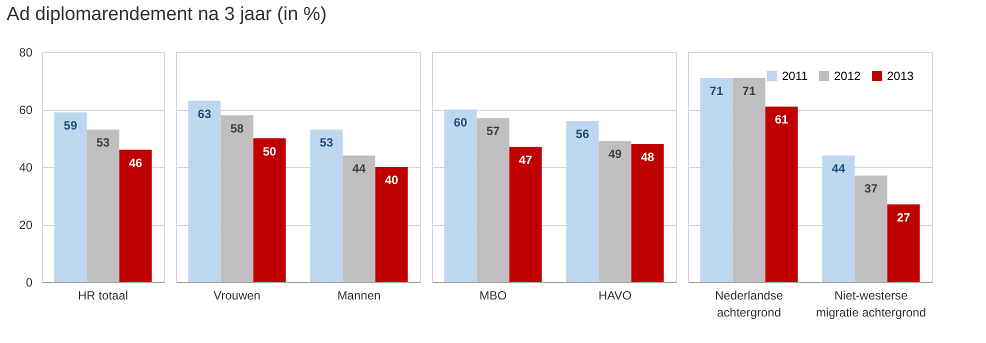 This screenshot has height=343, width=986. I want to click on x-tick-label: HR totaal, so click(103, 295).